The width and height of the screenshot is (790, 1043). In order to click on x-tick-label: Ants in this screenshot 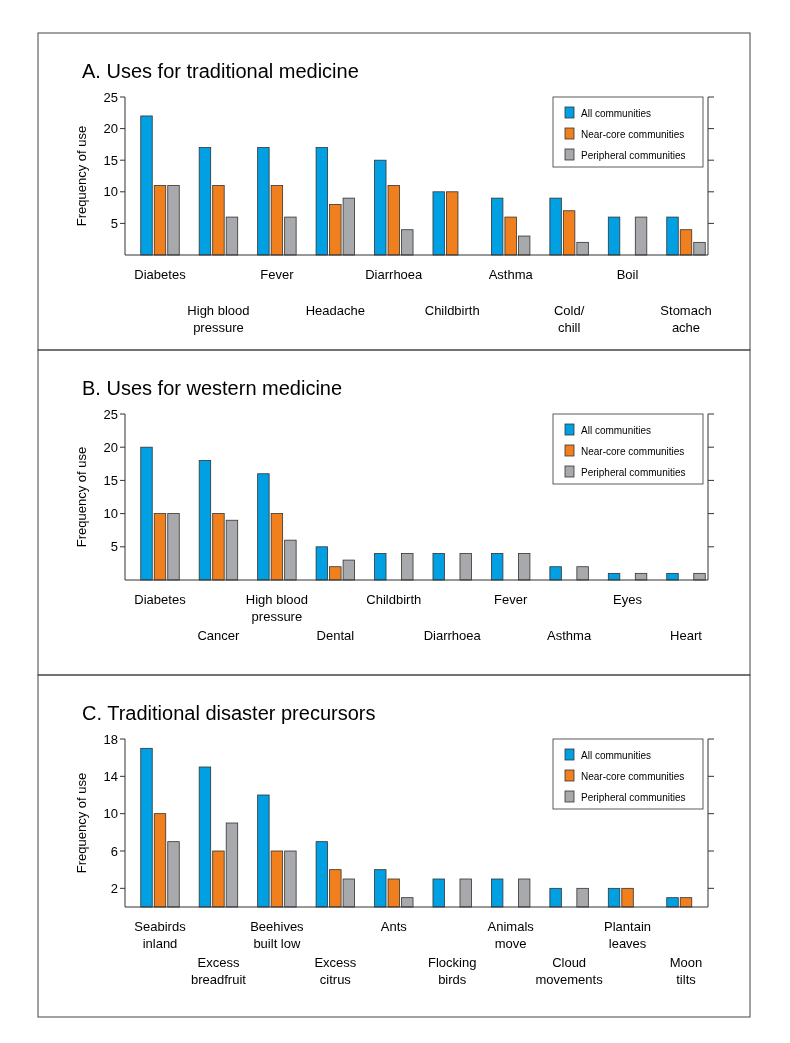, I will do `click(394, 926)`.